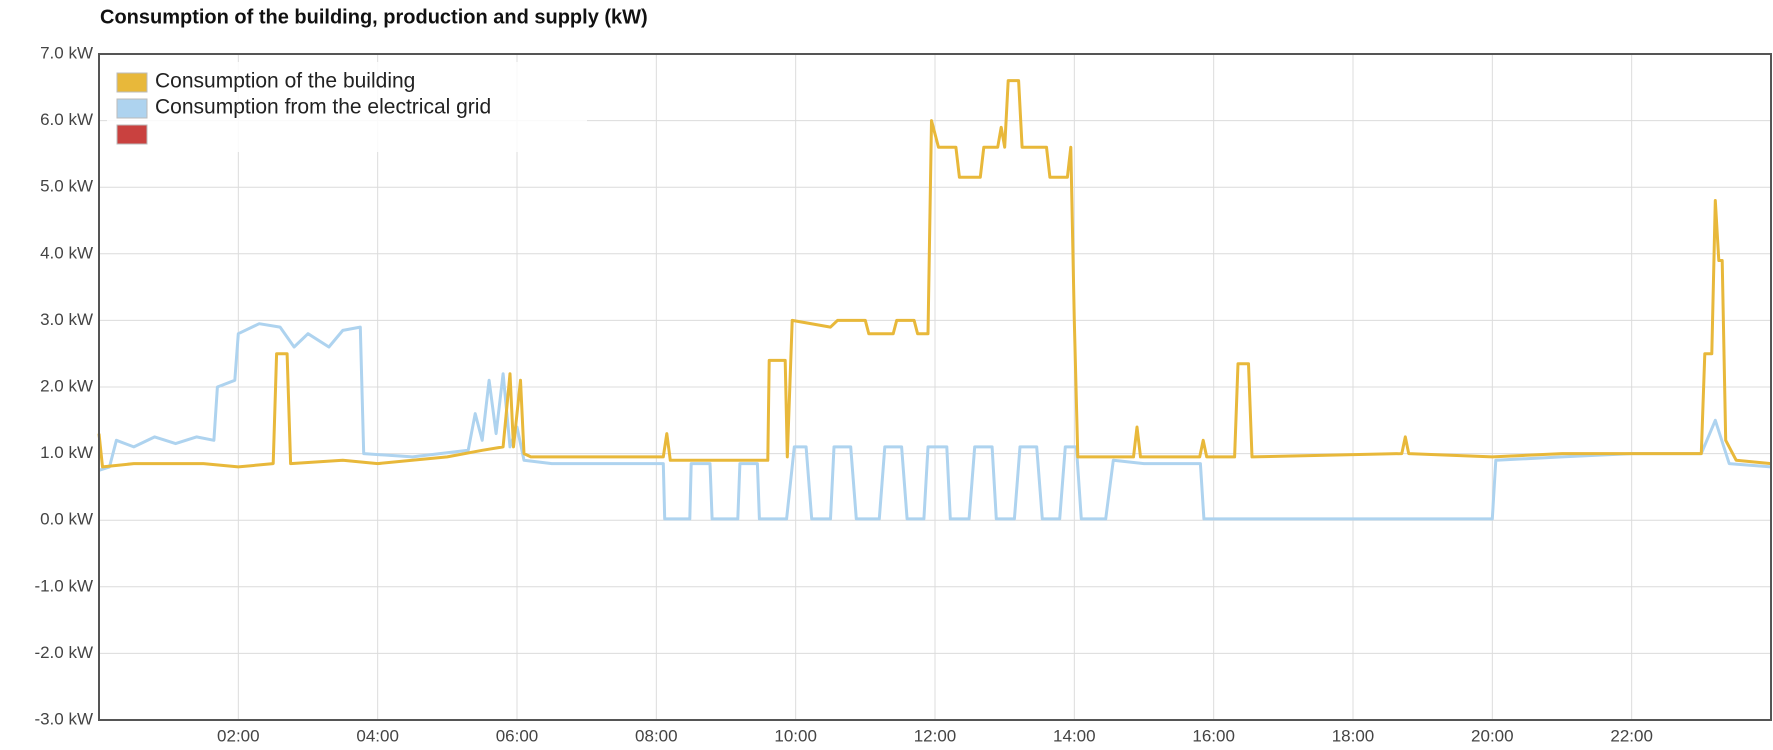 This screenshot has height=750, width=1773. I want to click on x-tick-label: 02:00, so click(238, 735).